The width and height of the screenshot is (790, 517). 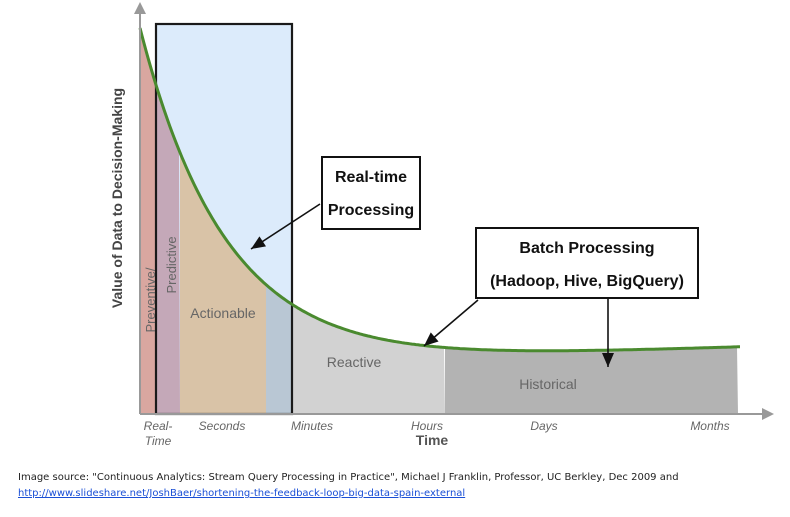 What do you see at coordinates (608, 360) in the screenshot?
I see `batch-arrow-right-head` at bounding box center [608, 360].